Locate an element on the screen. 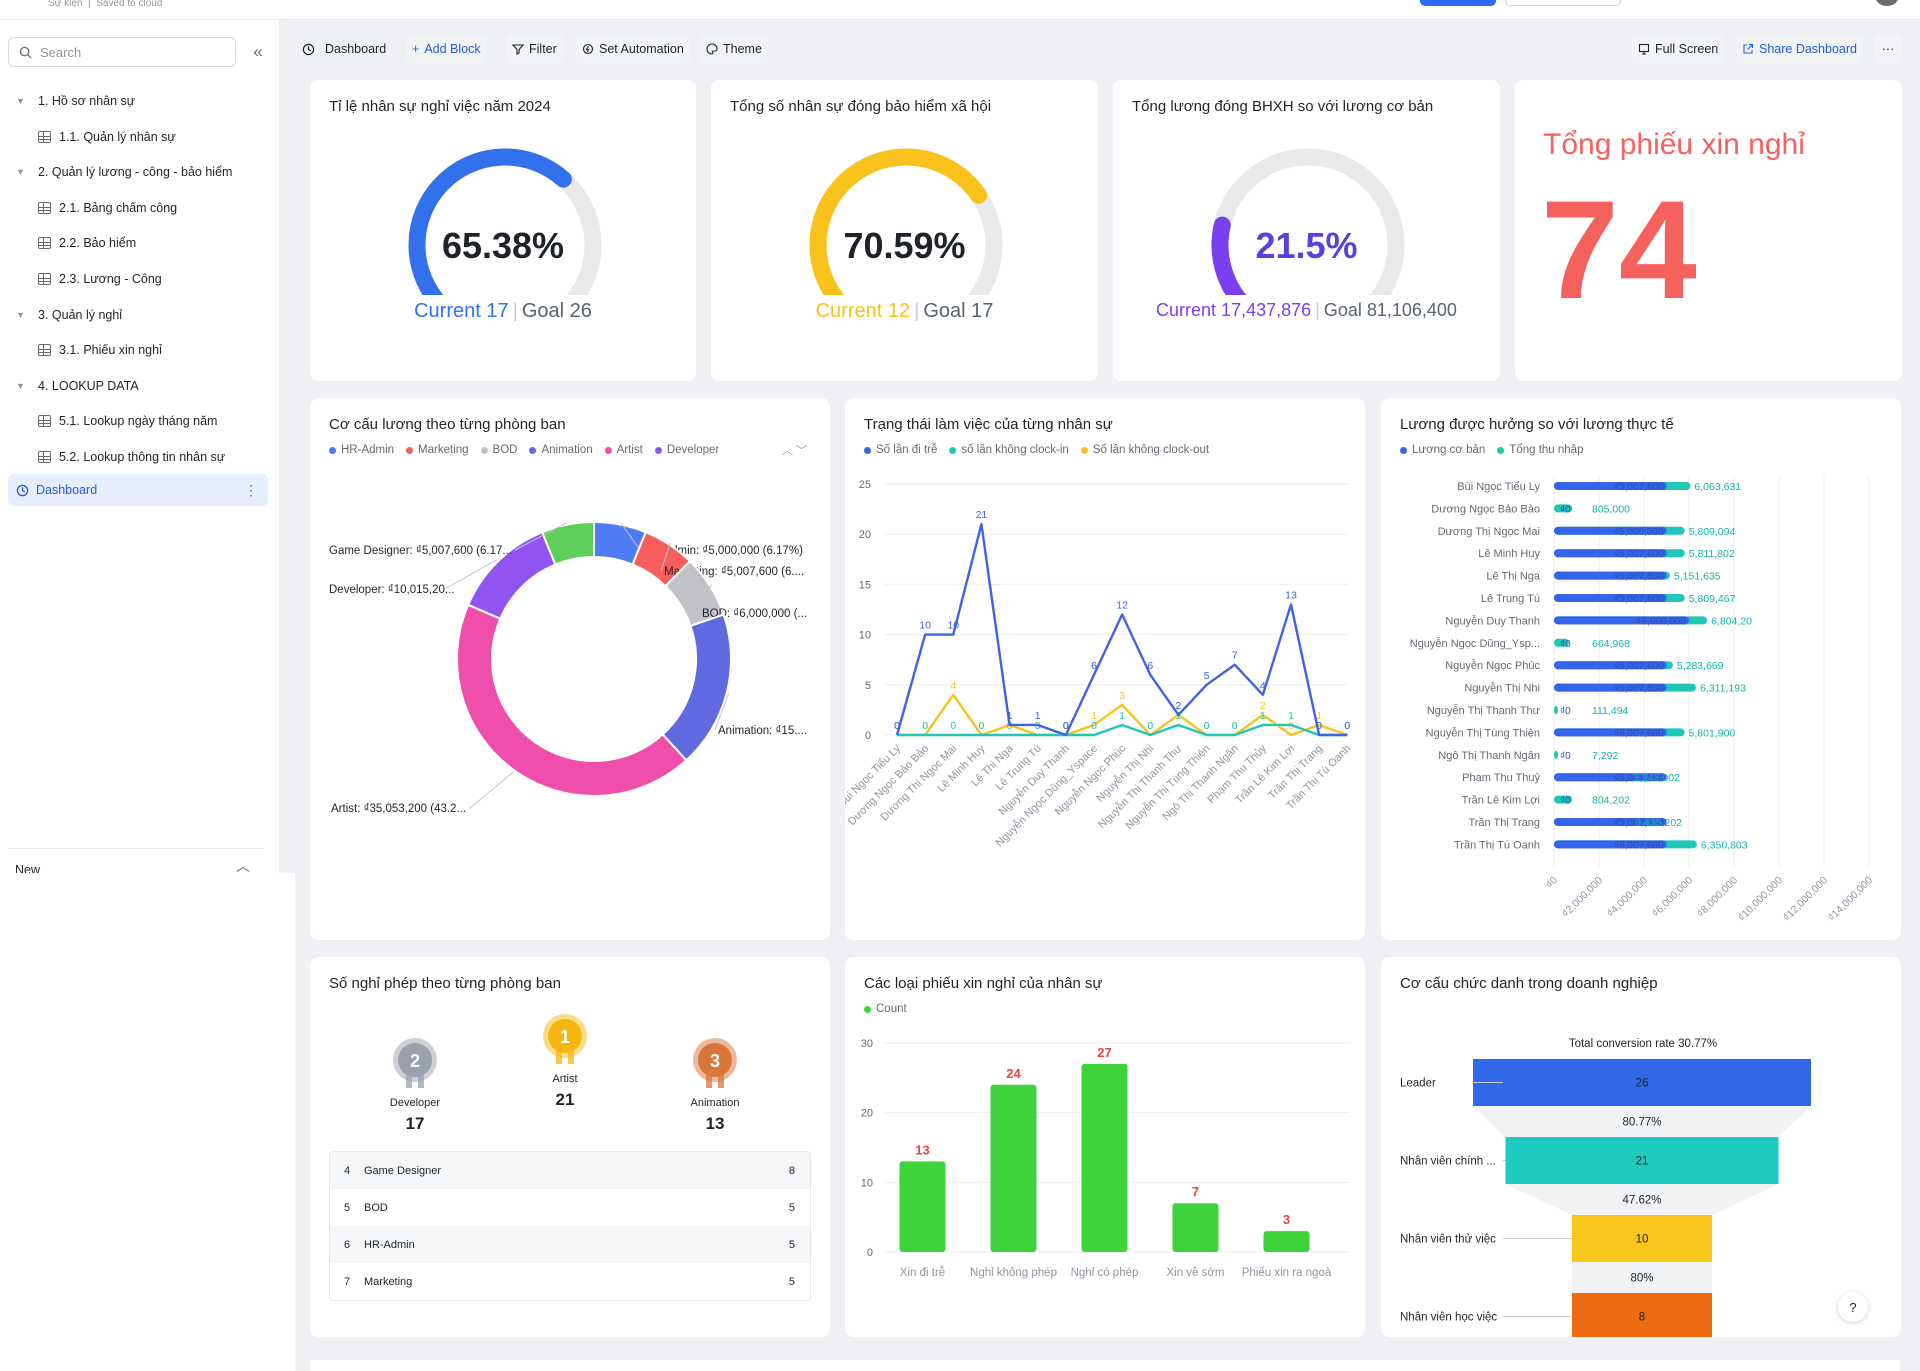 This screenshot has width=1920, height=1371. donut-slice is located at coordinates (696, 687).